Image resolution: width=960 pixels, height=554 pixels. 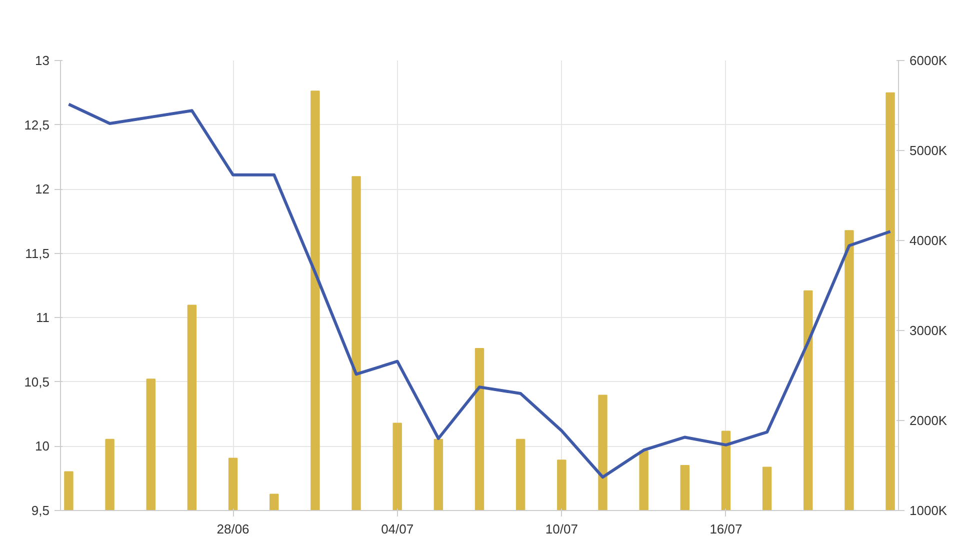 What do you see at coordinates (397, 529) in the screenshot?
I see `x-tick-label: 04/07` at bounding box center [397, 529].